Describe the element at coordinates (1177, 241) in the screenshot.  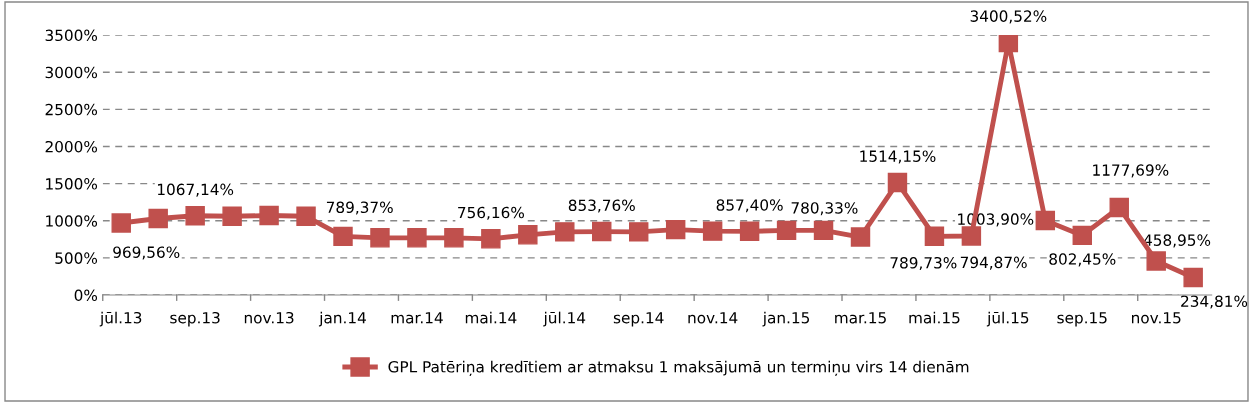
I see `data-label: 458,95%` at that location.